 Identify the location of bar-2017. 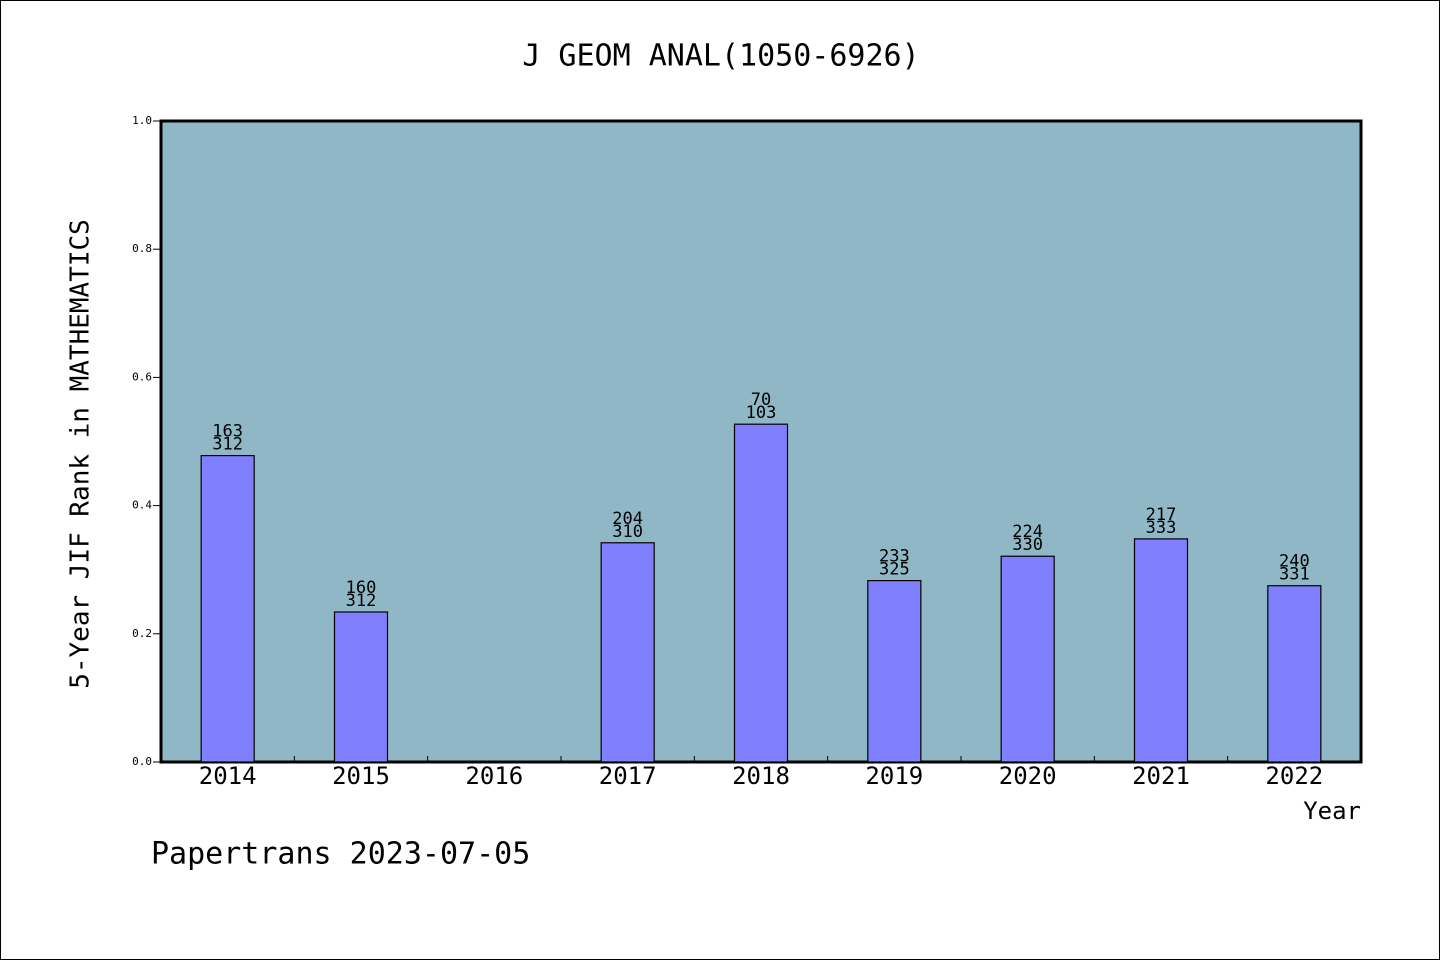
(627, 652).